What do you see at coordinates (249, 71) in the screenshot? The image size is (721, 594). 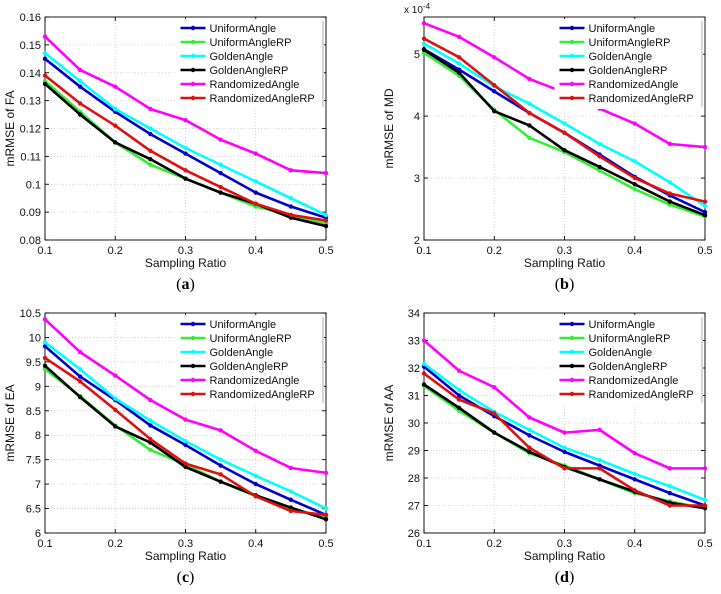 I see `legend-label-goldenanglerp: GoldenAngleRP` at bounding box center [249, 71].